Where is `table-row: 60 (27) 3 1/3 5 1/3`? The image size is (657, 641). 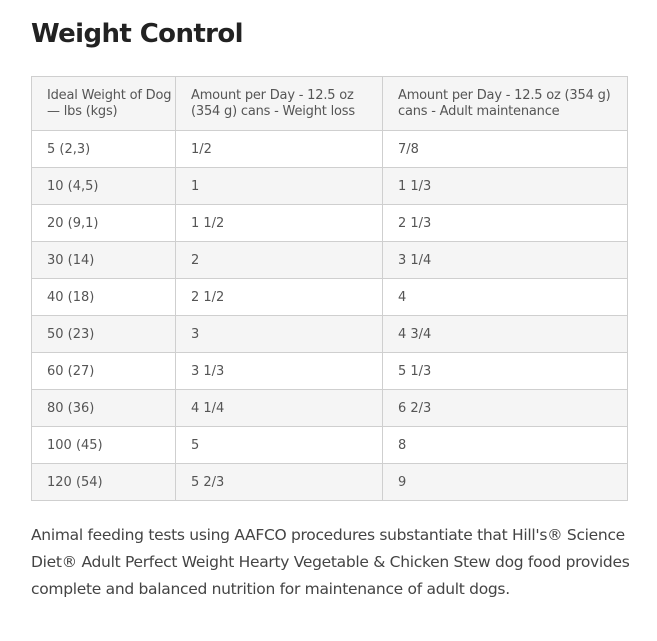
table-row: 60 (27) 3 1/3 5 1/3 is located at coordinates (329, 371).